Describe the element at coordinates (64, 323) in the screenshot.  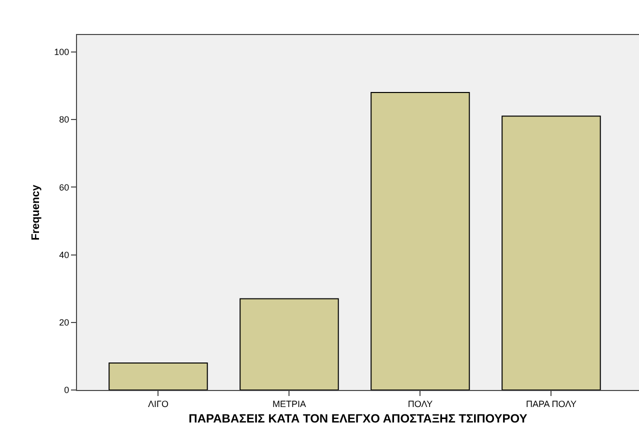
I see `y-tick-label: 20` at that location.